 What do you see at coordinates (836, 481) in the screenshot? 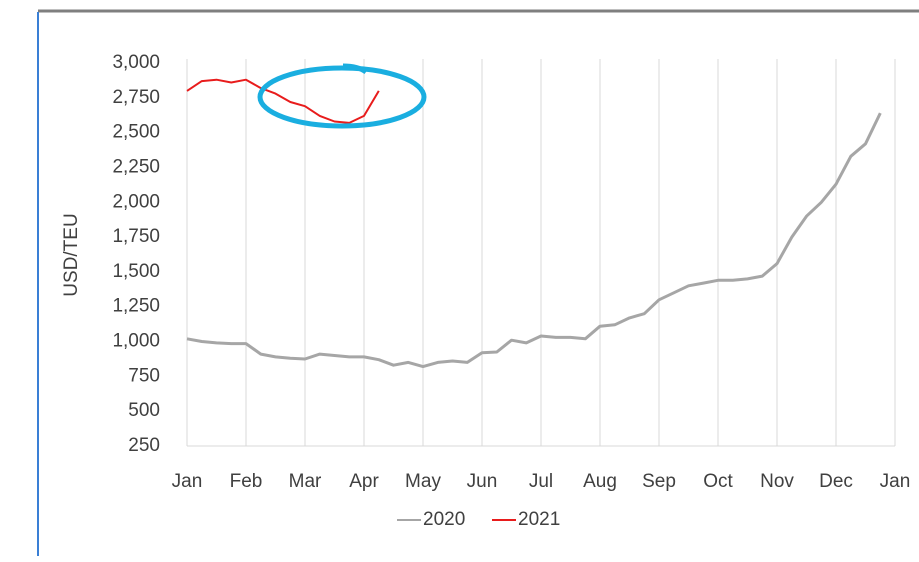
I see `x-tick-label: Dec` at bounding box center [836, 481].